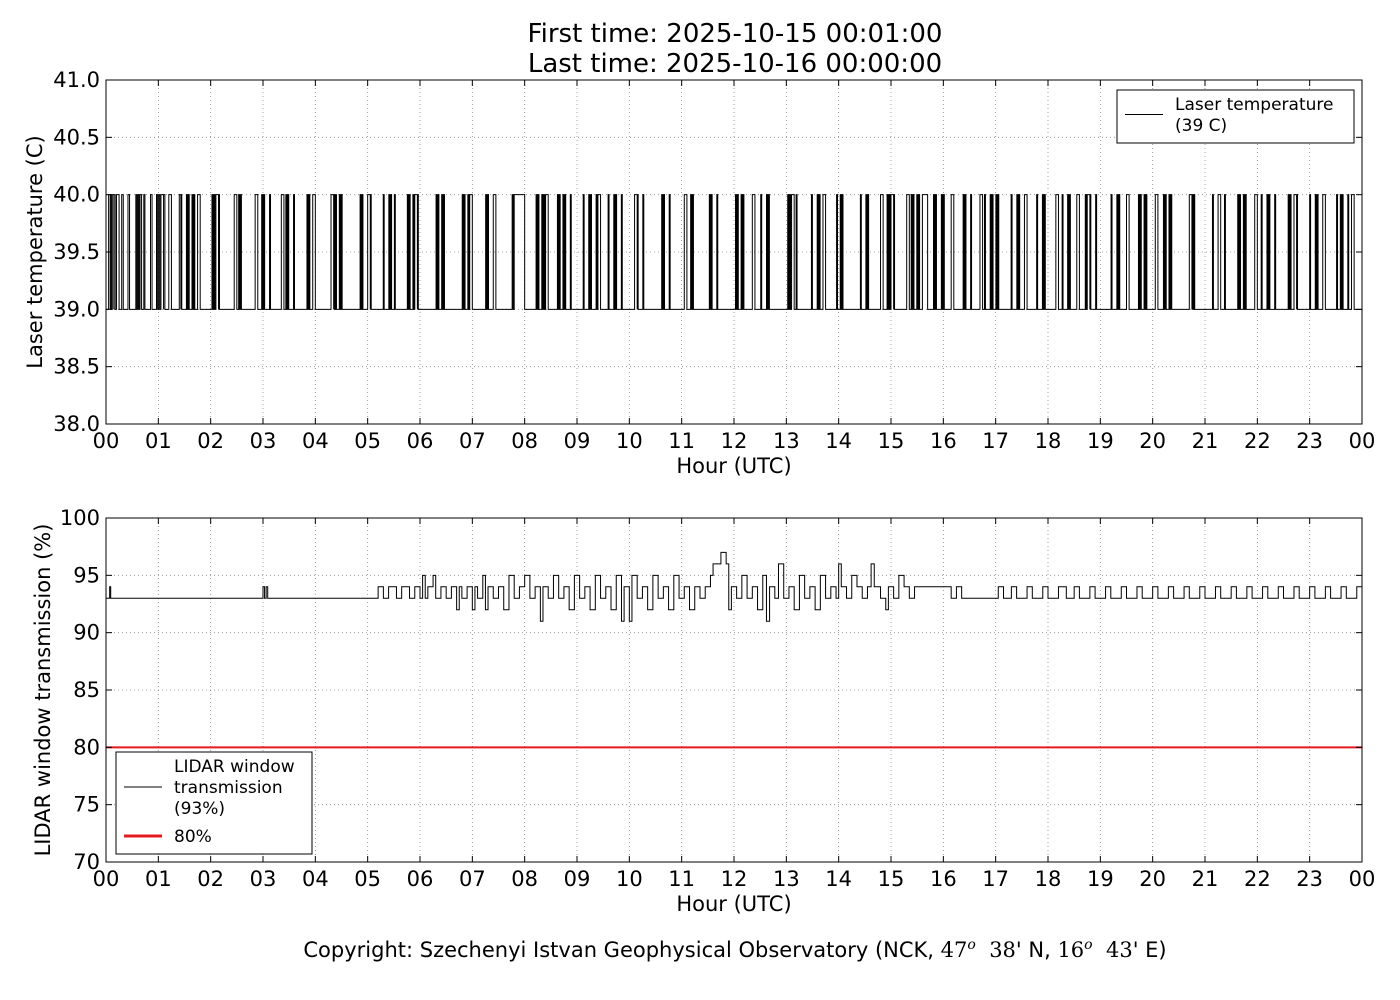 The width and height of the screenshot is (1400, 1000). Describe the element at coordinates (86, 747) in the screenshot. I see `y-tick-label: 80` at that location.